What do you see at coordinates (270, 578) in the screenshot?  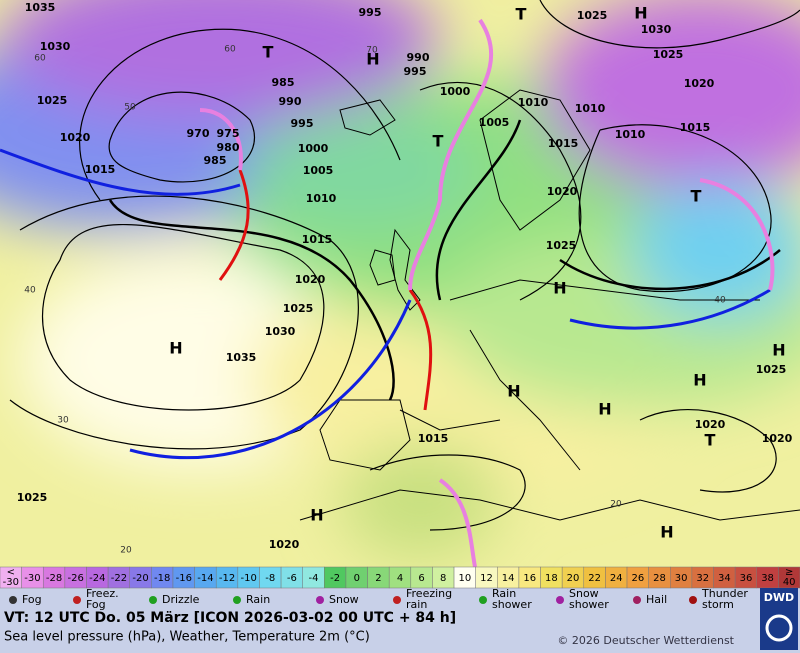 I see `scale-label: -8` at bounding box center [270, 578].